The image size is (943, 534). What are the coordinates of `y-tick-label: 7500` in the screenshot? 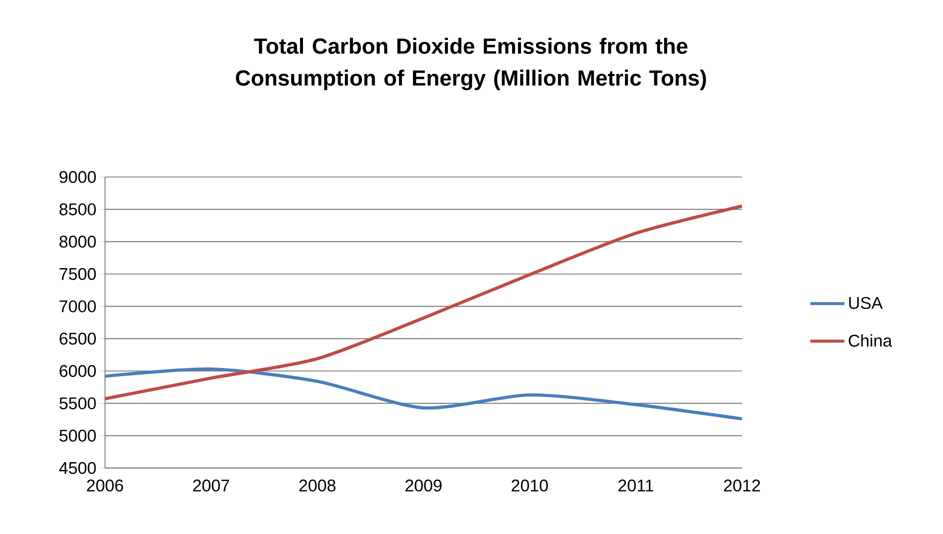 It's located at (78, 274).